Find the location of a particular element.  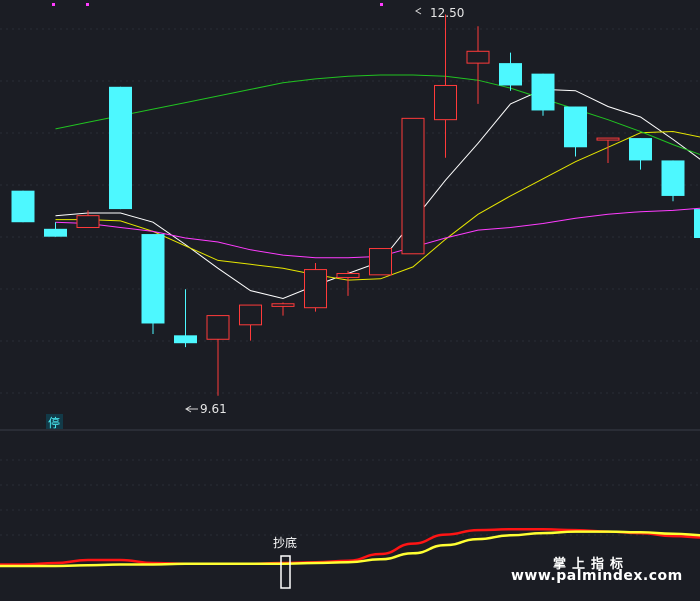

low-annotation: 9.61 is located at coordinates (206, 409).